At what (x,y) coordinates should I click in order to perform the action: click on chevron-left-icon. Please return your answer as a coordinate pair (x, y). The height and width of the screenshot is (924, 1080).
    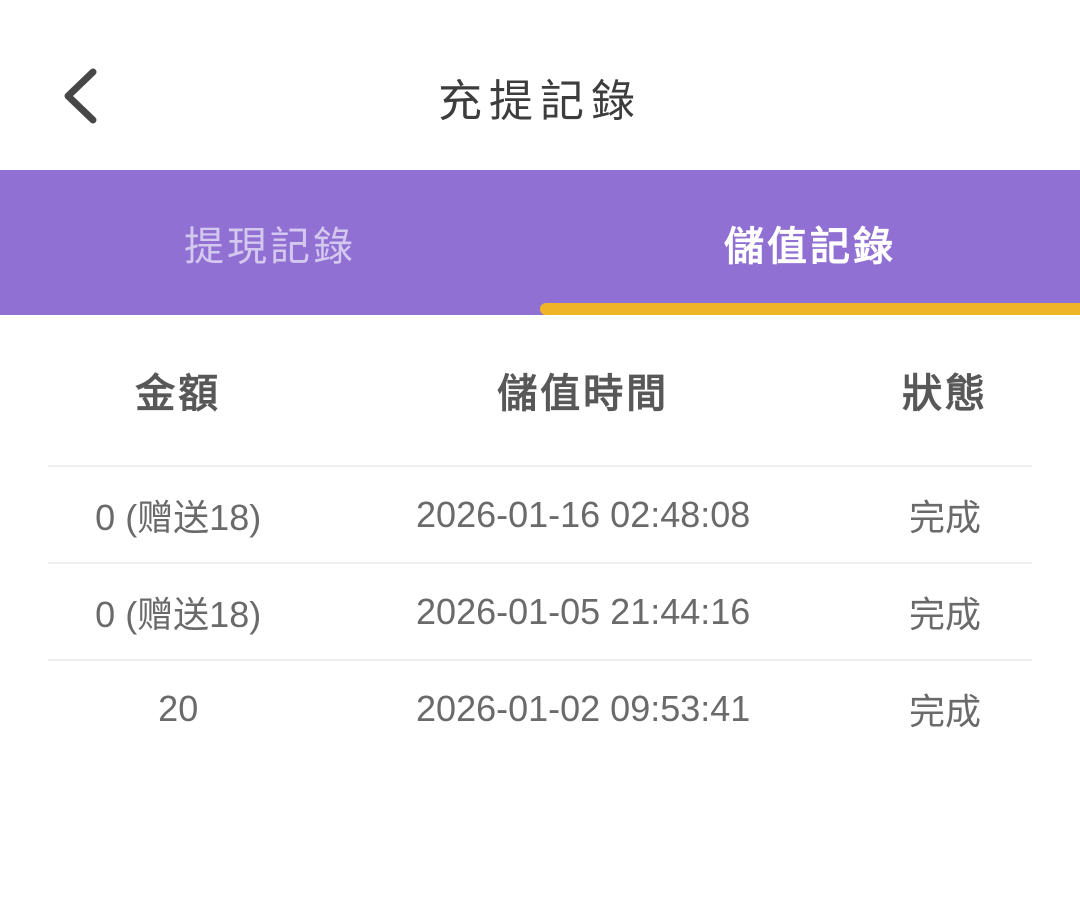
    Looking at the image, I should click on (80, 96).